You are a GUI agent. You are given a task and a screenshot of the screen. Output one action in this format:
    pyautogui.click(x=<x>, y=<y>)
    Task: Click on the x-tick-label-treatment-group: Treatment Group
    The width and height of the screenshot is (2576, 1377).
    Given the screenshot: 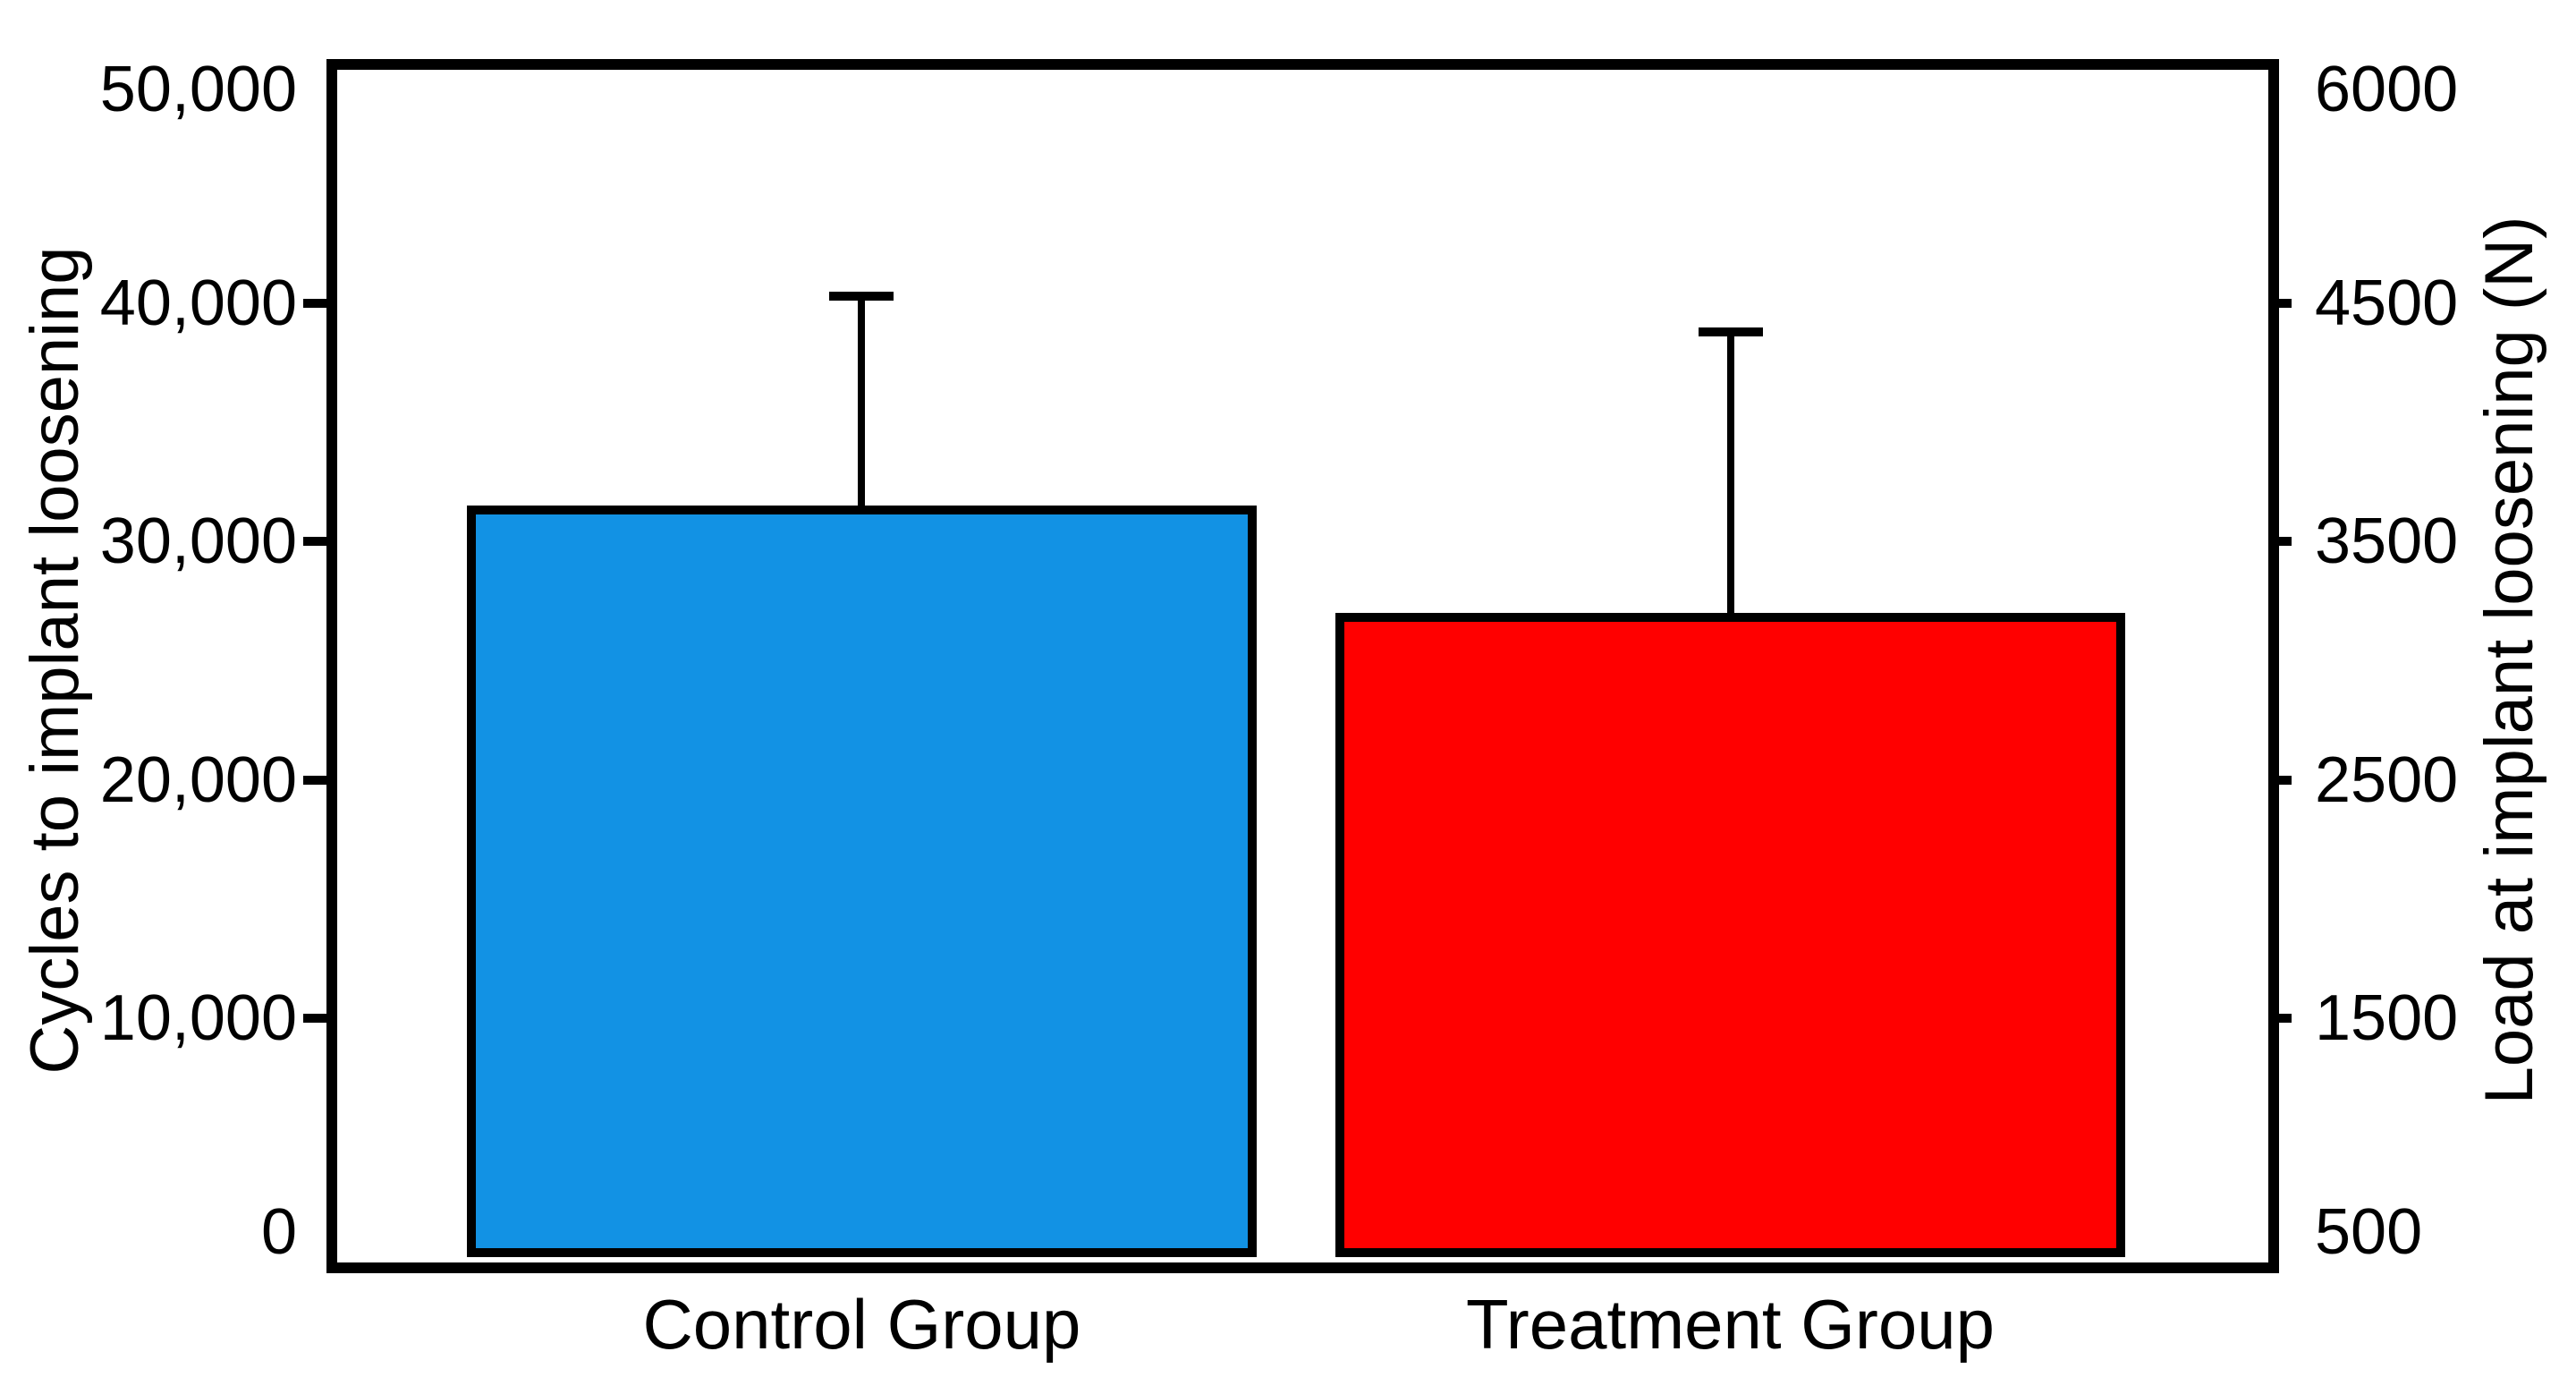 What is the action you would take?
    pyautogui.click(x=1731, y=1324)
    